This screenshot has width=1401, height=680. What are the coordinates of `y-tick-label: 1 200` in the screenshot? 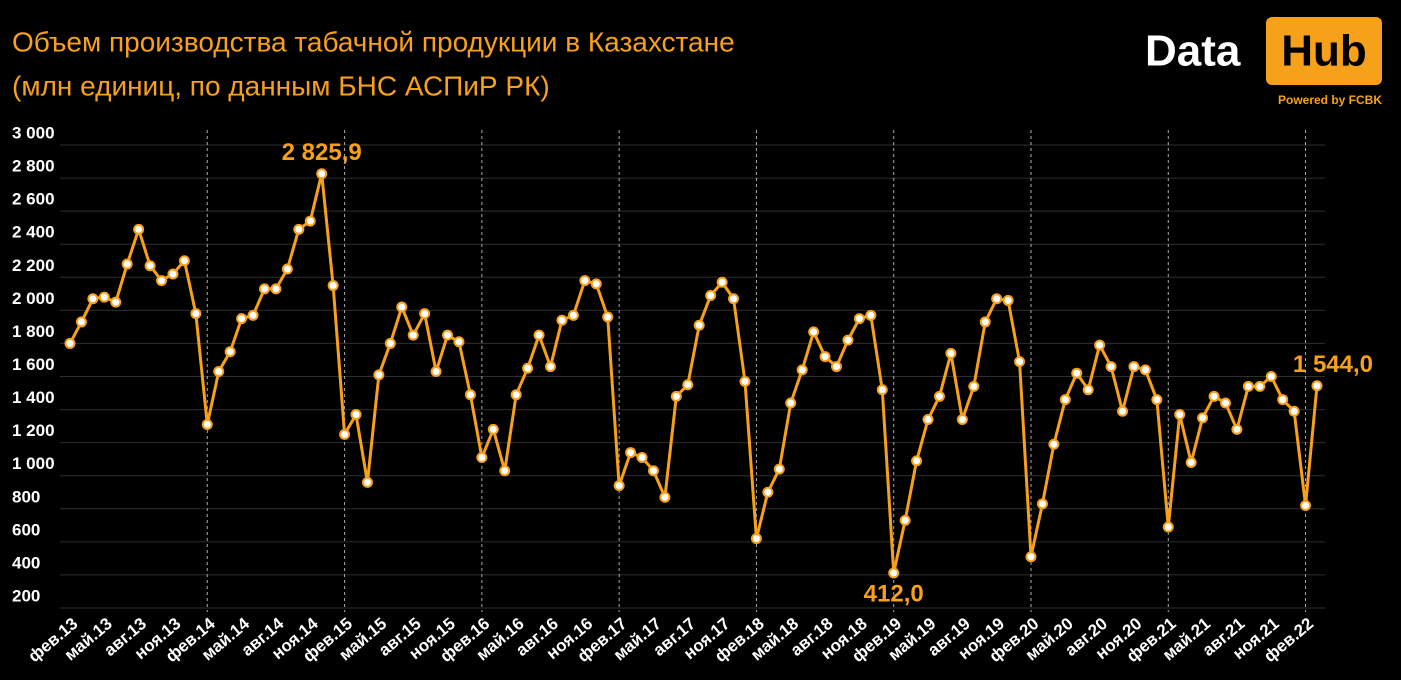 It's located at (33, 430).